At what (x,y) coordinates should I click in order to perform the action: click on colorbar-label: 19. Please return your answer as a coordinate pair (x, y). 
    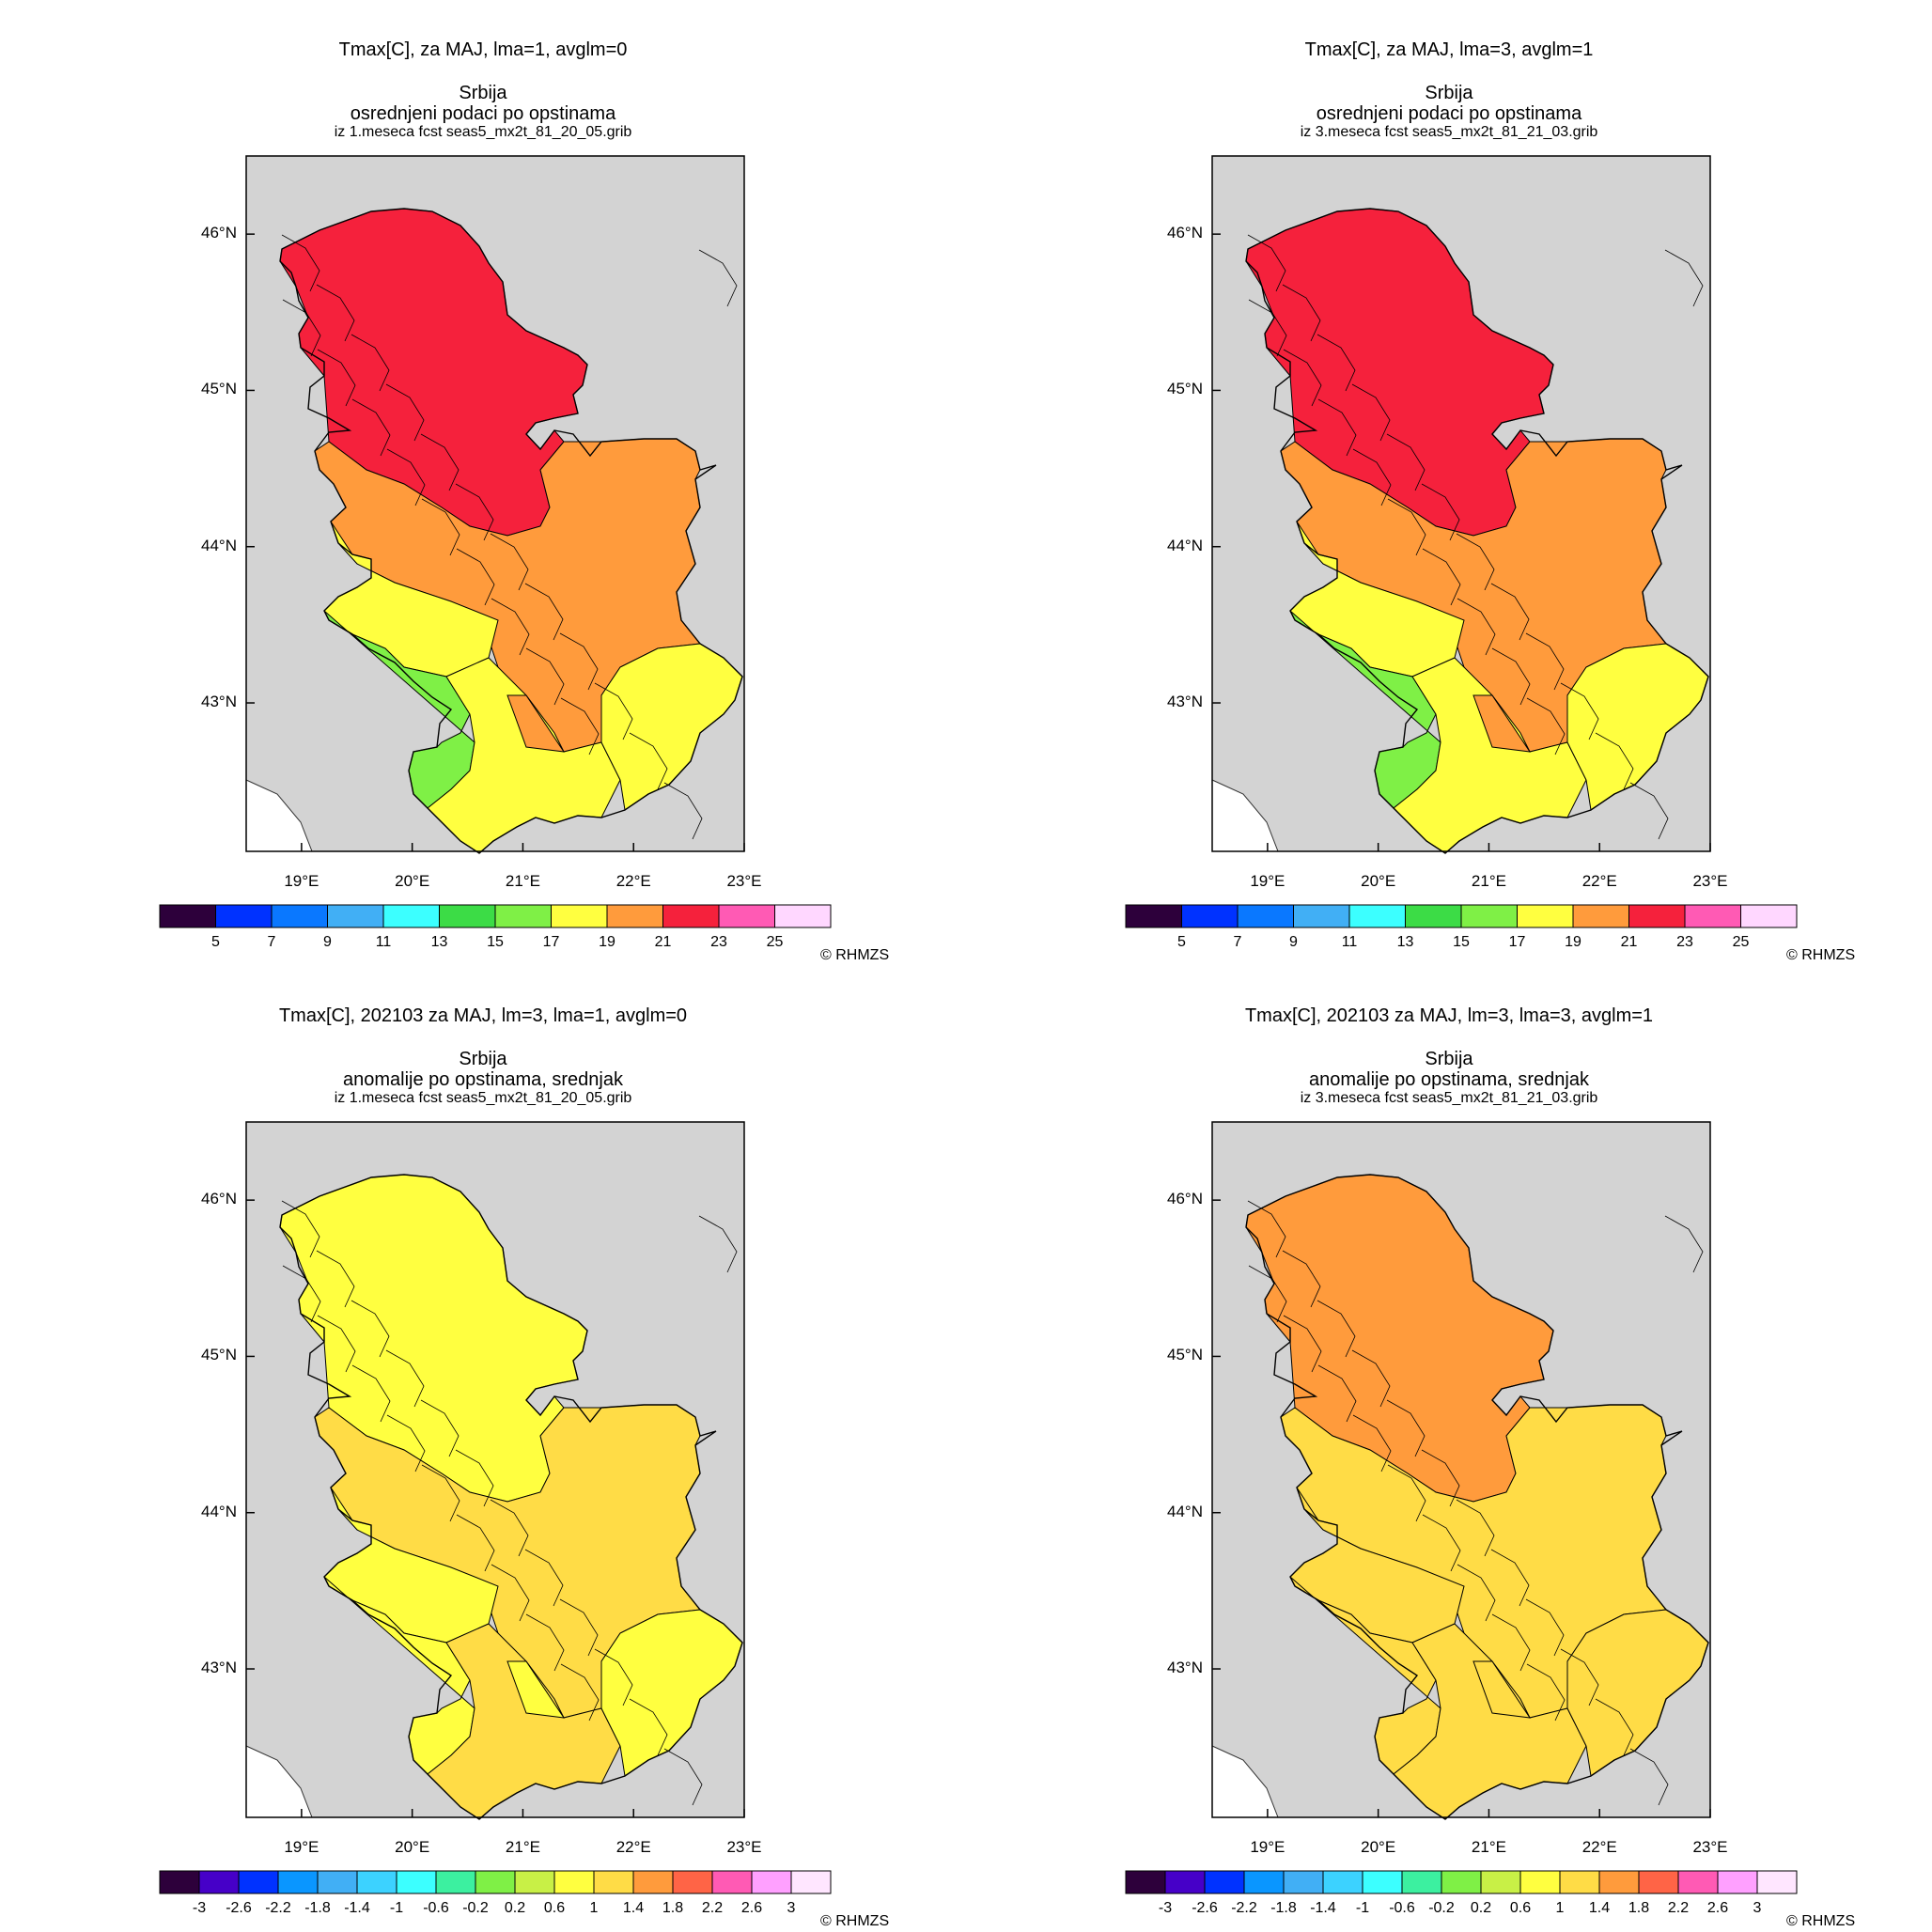
    Looking at the image, I should click on (607, 942).